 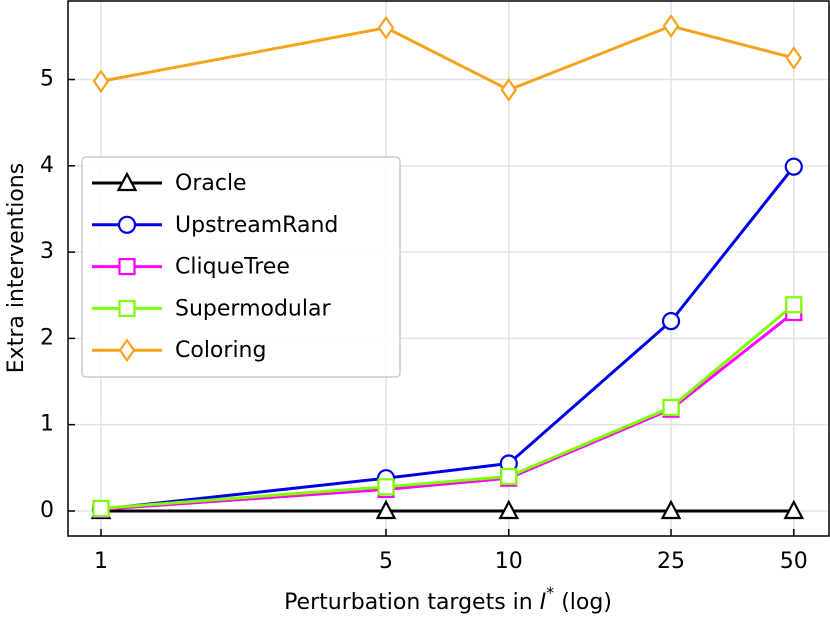 I want to click on x-axis-label: Perturbation targets in I* (log), so click(x=448, y=599).